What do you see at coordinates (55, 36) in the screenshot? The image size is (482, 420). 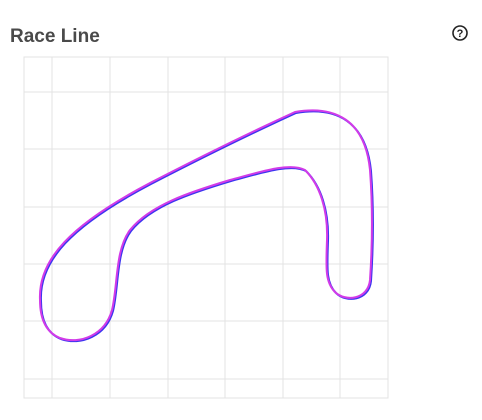 I see `panel-title: Race Line` at bounding box center [55, 36].